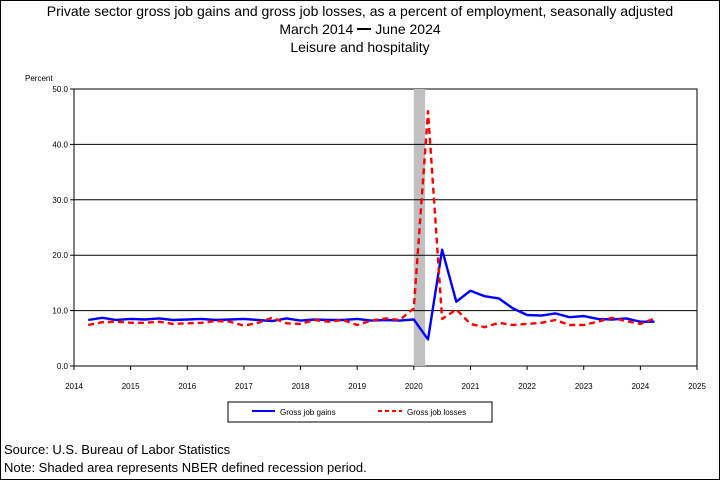 This screenshot has height=480, width=720. I want to click on legend: Gross job gains Gross job losses, so click(360, 412).